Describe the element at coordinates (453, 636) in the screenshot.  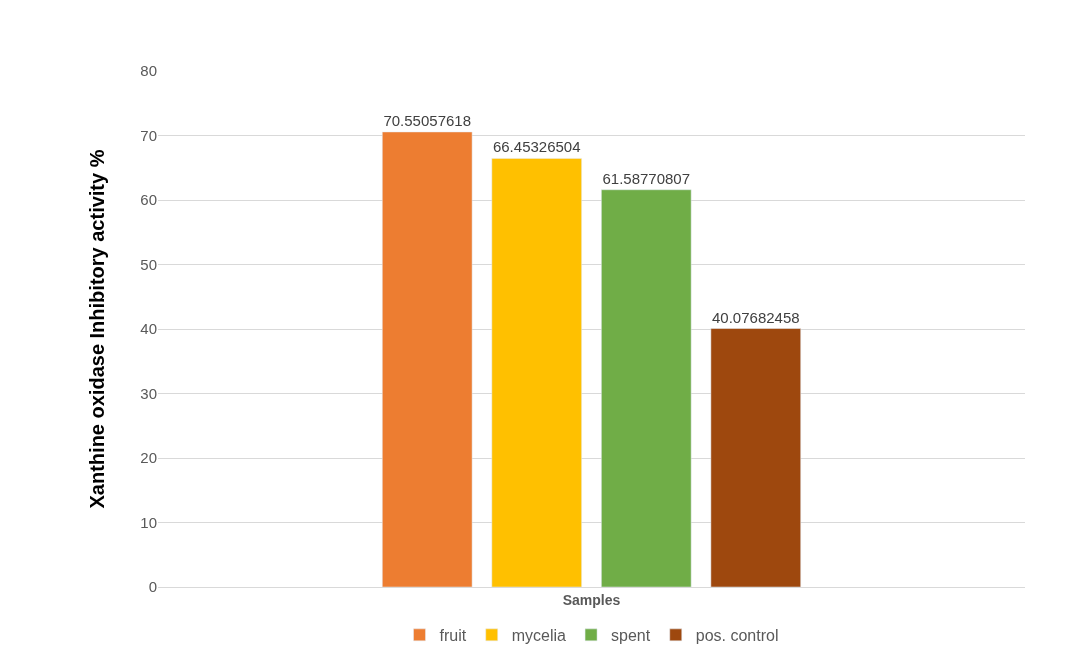
I see `legend-label: fruit` at that location.